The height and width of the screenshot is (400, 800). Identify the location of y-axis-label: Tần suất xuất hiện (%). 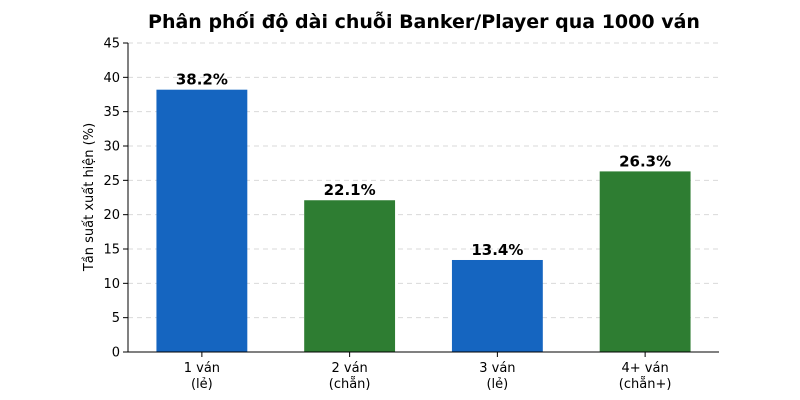
(89, 197).